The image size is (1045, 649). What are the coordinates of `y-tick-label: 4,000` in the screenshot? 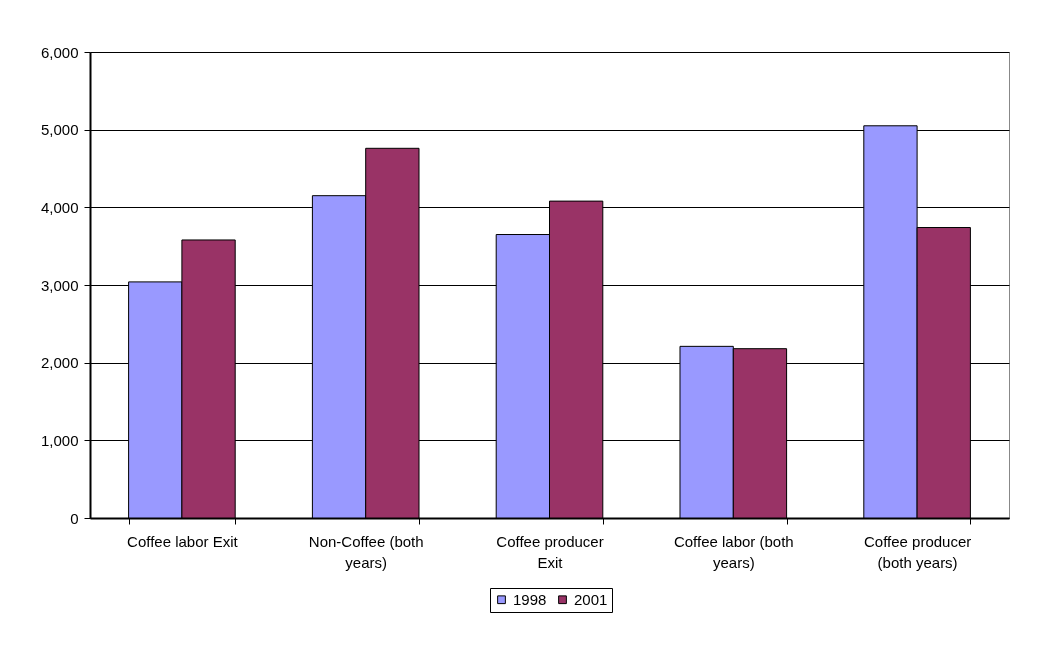 It's located at (59, 207).